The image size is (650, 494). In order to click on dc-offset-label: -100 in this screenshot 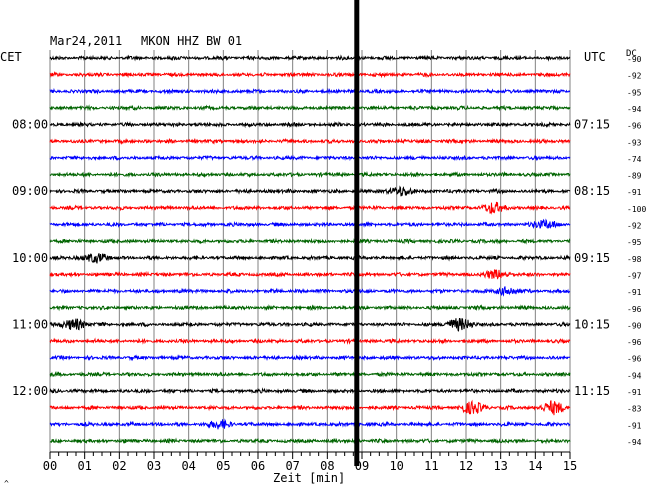, I will do `click(636, 209)`.